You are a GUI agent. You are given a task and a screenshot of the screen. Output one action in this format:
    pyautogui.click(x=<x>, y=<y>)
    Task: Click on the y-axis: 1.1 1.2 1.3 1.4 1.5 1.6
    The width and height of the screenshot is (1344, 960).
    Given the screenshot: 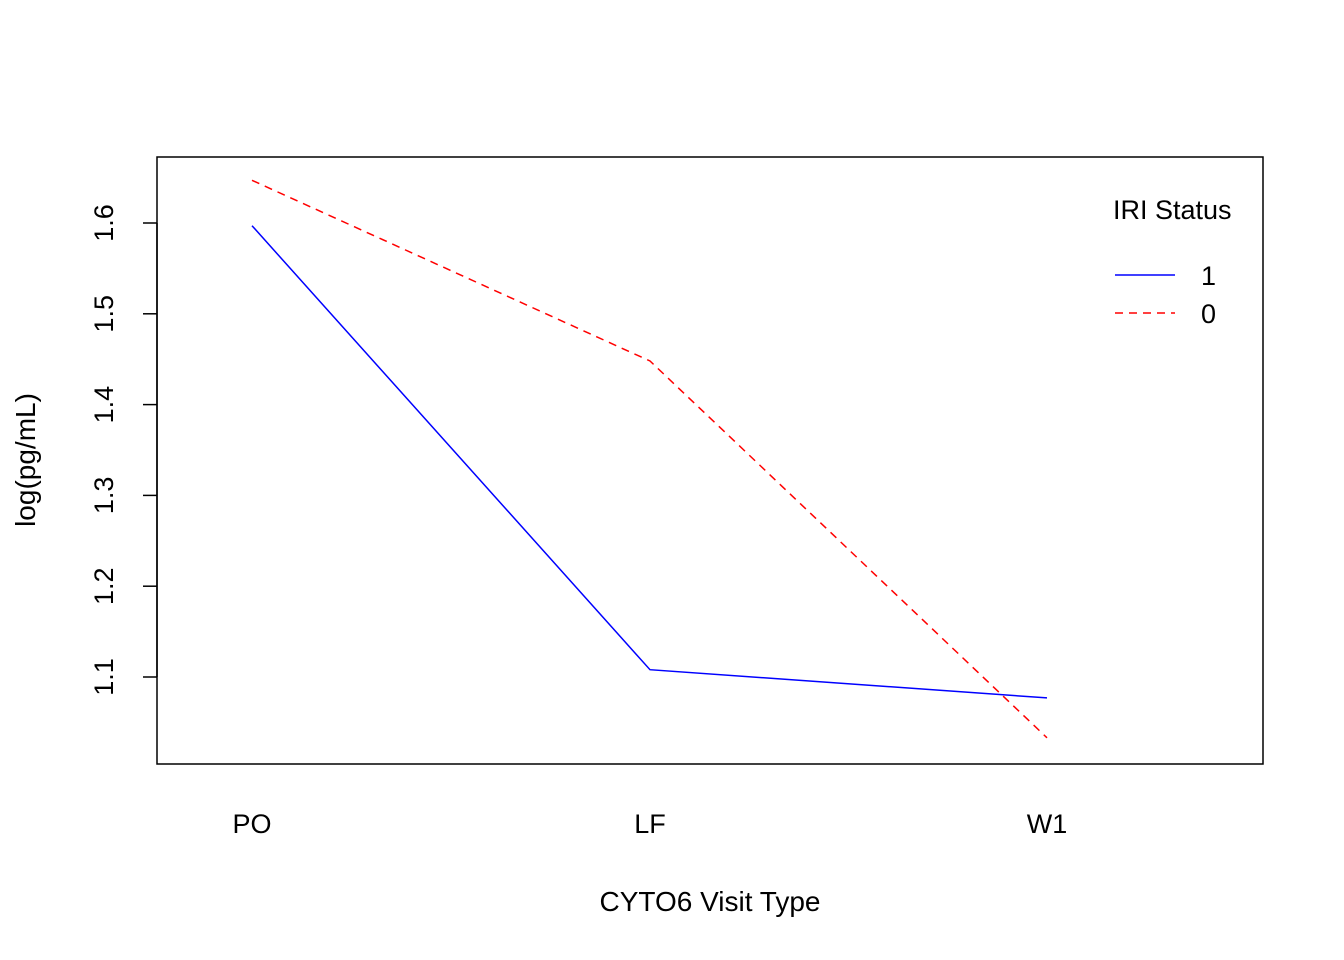 What is the action you would take?
    pyautogui.click(x=123, y=450)
    